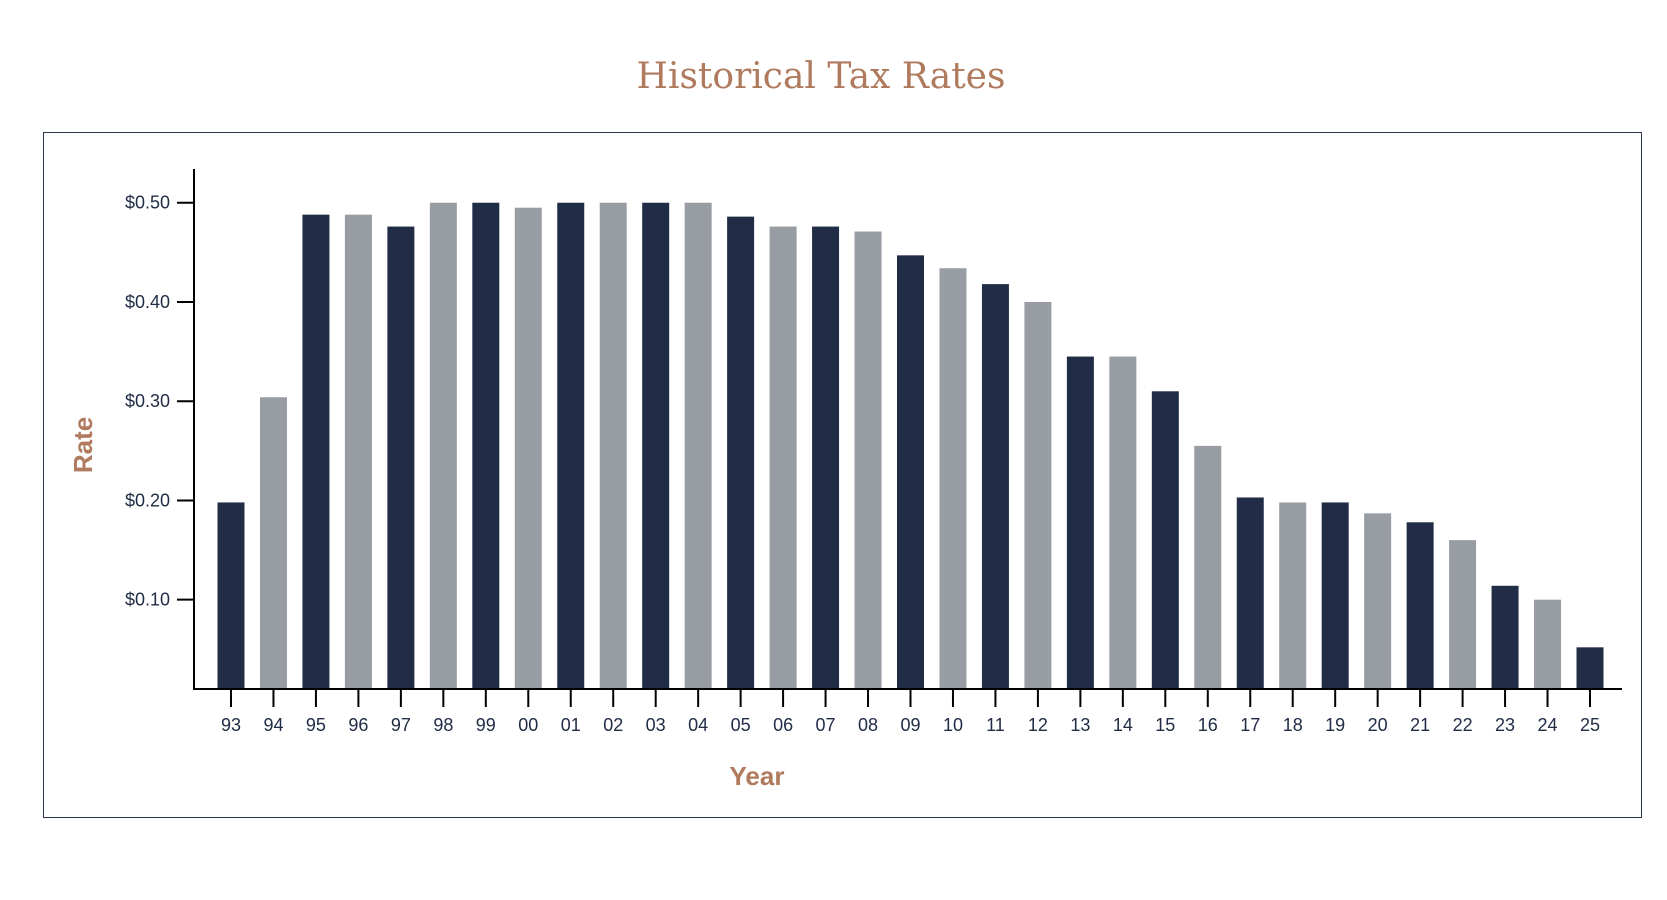 This screenshot has width=1667, height=900. What do you see at coordinates (953, 725) in the screenshot?
I see `x-tick-label: 10` at bounding box center [953, 725].